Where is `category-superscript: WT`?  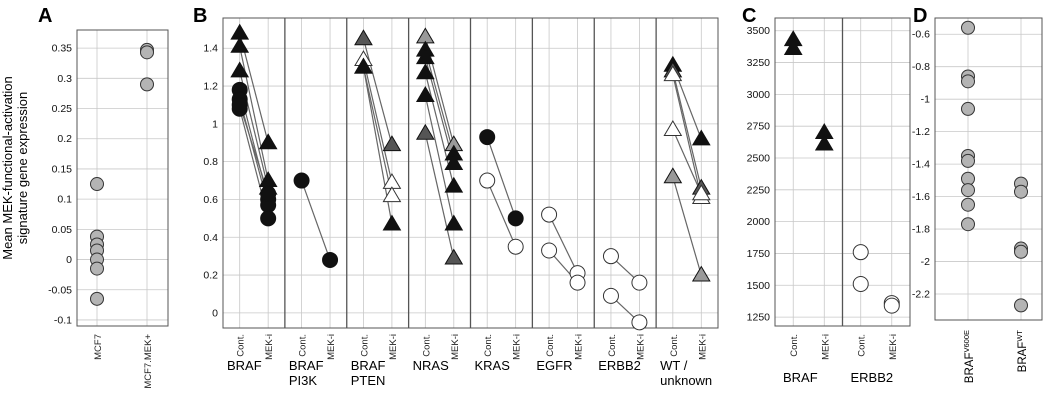 category-superscript: WT is located at coordinates (1019, 336).